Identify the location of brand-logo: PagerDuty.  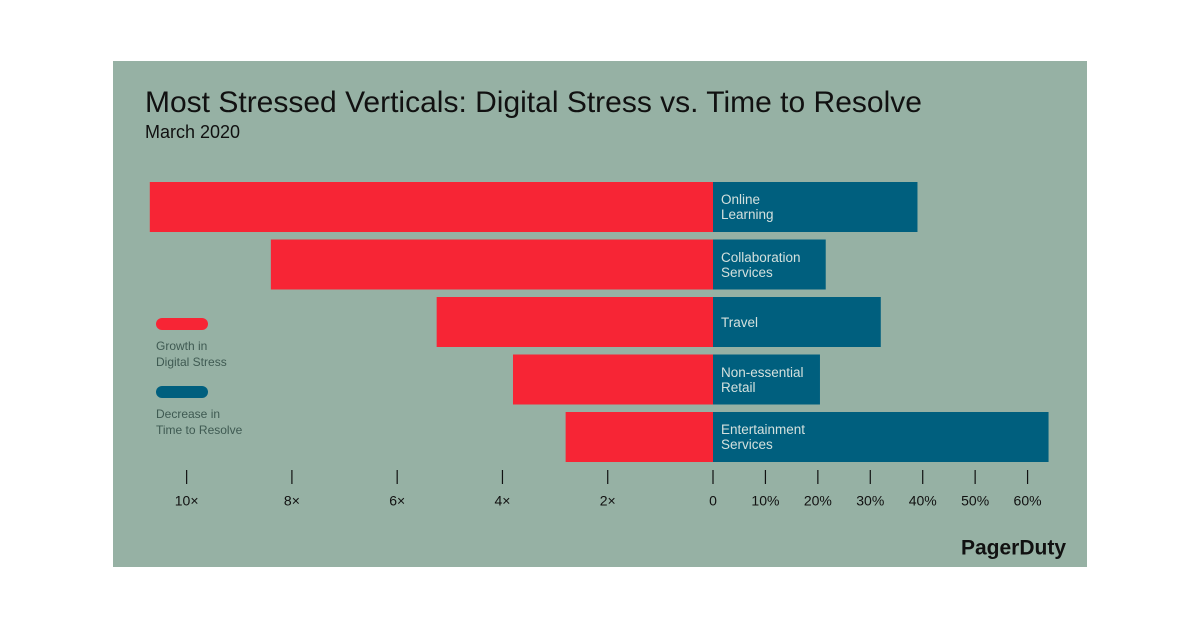
(1013, 548).